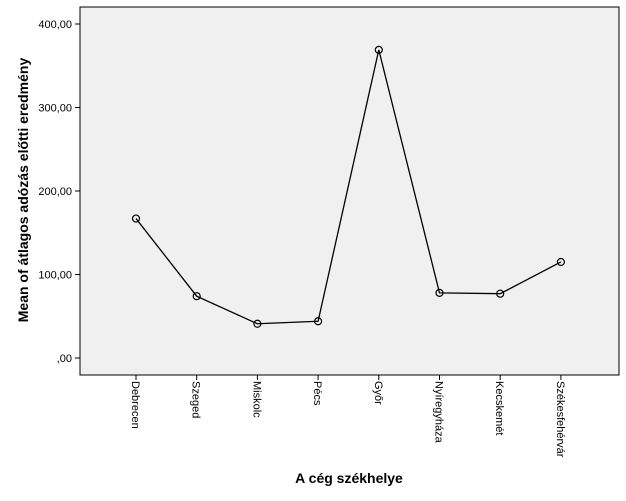 This screenshot has height=501, width=626. Describe the element at coordinates (439, 412) in the screenshot. I see `x-tick-label: Nyíregyháza` at that location.